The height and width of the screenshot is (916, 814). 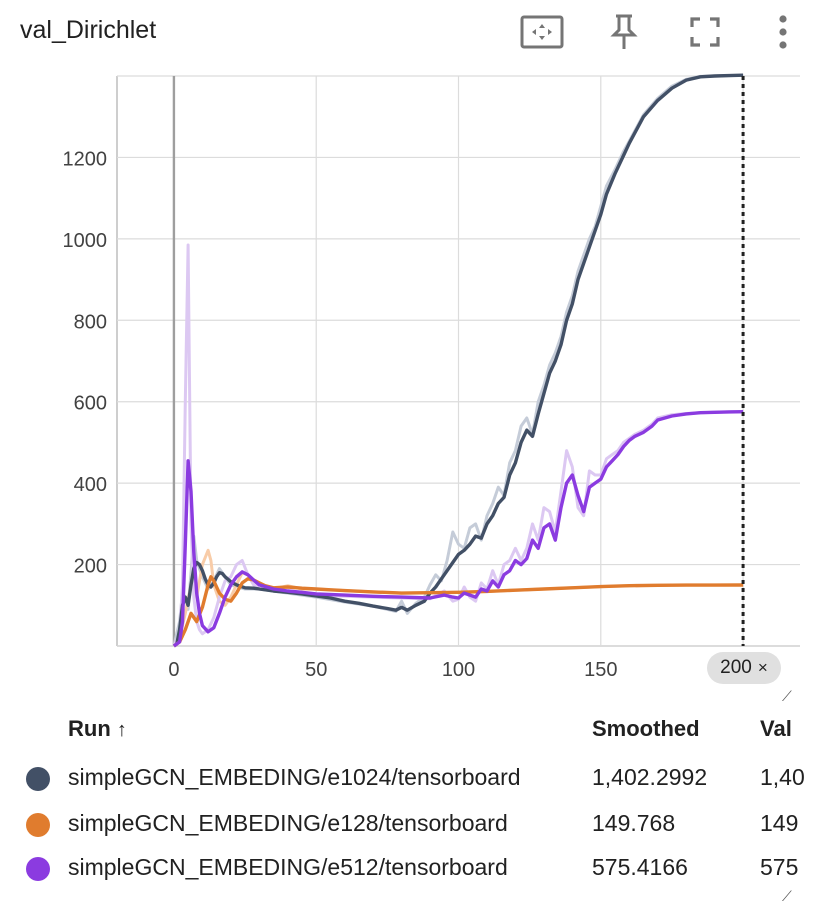 What do you see at coordinates (458, 611) in the screenshot?
I see `smoothed-series-line` at bounding box center [458, 611].